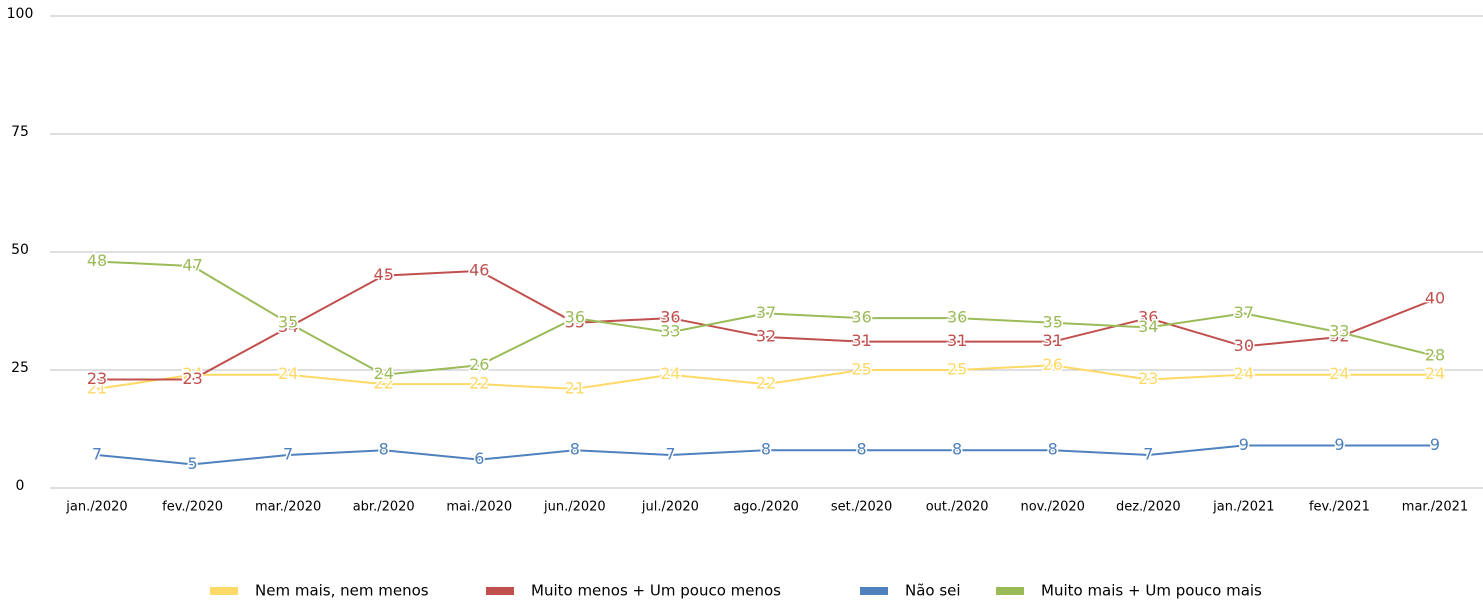 This screenshot has width=1483, height=603. What do you see at coordinates (1244, 345) in the screenshot?
I see `data-label: 30` at bounding box center [1244, 345].